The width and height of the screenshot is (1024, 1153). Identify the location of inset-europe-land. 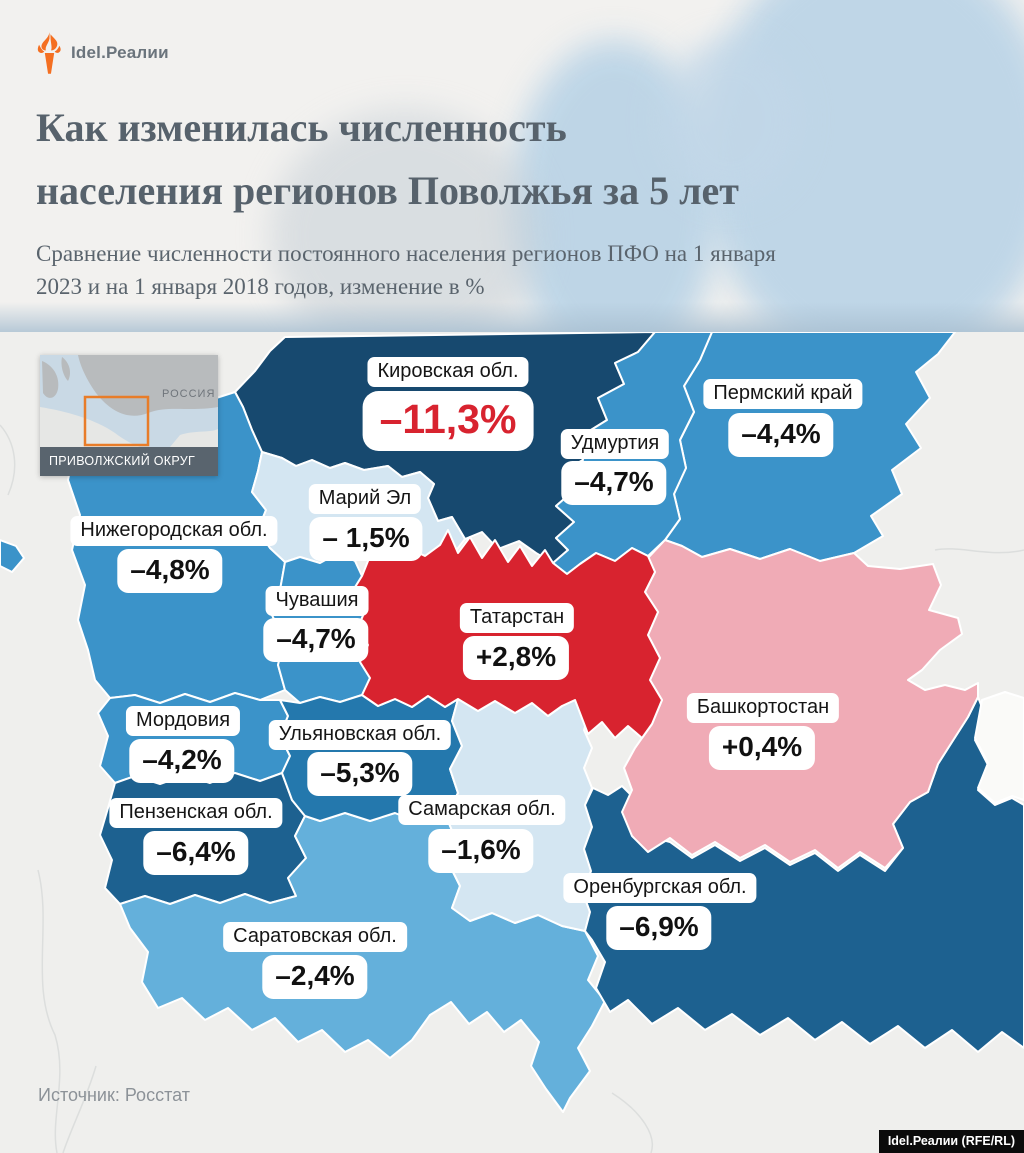
(90, 427).